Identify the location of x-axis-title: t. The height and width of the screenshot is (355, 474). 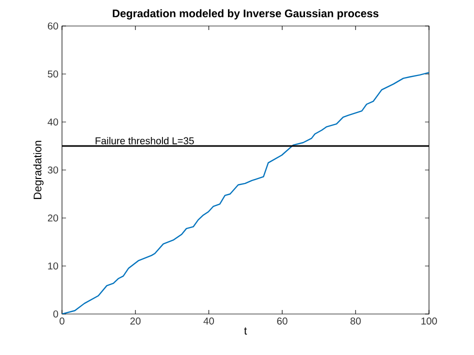
(245, 331).